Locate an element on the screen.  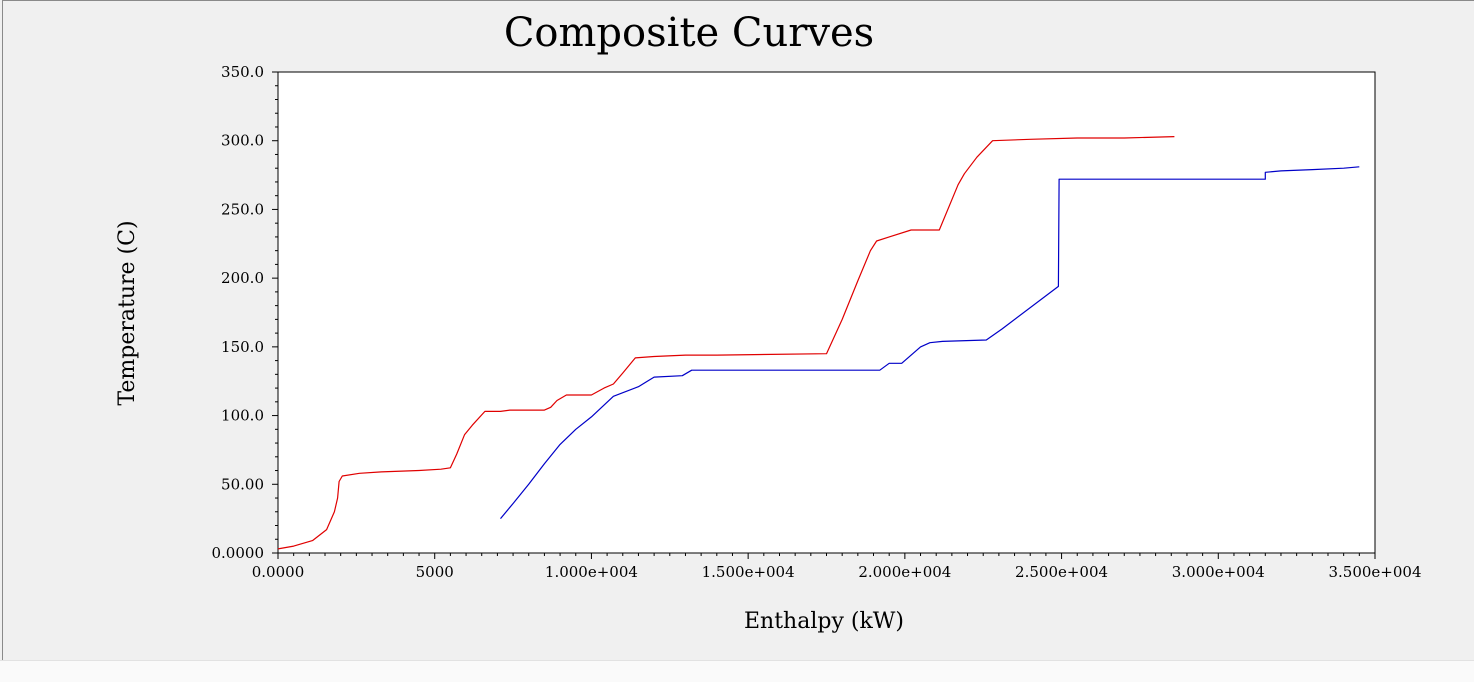
window-frame-top is located at coordinates (738, 0).